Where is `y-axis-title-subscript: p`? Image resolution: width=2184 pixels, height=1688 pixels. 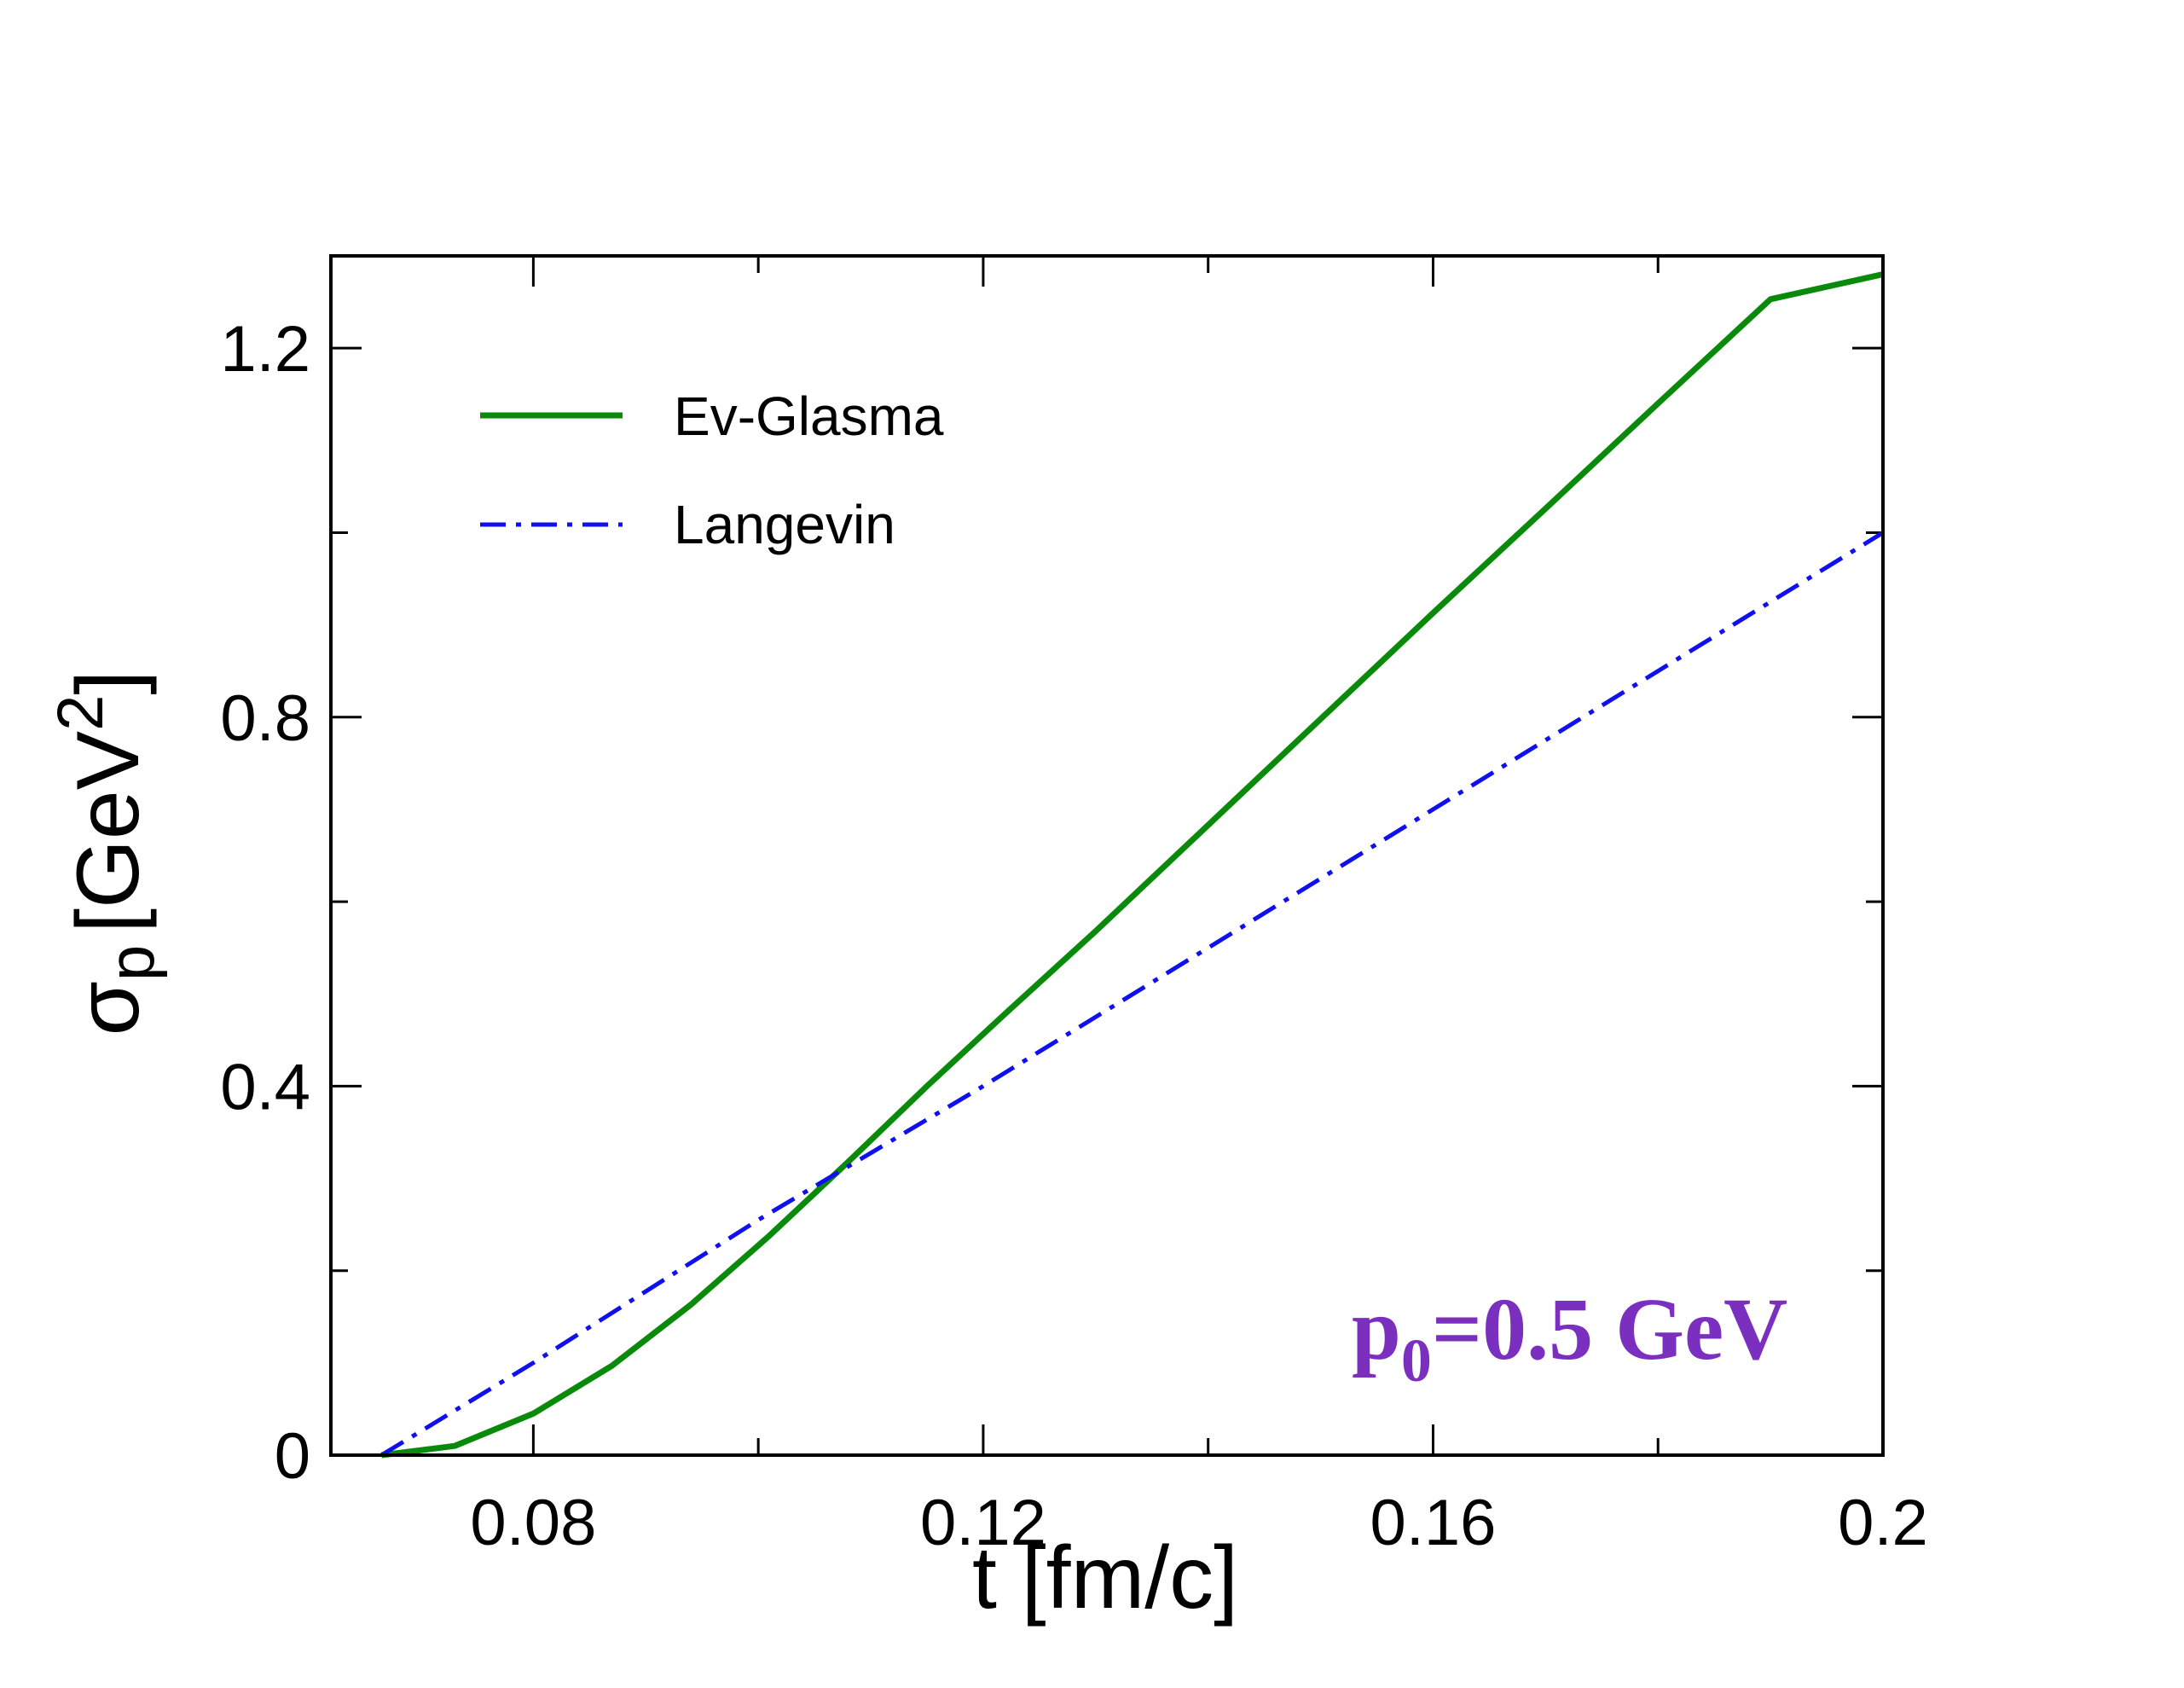
y-axis-title-subscript: p is located at coordinates (132, 963).